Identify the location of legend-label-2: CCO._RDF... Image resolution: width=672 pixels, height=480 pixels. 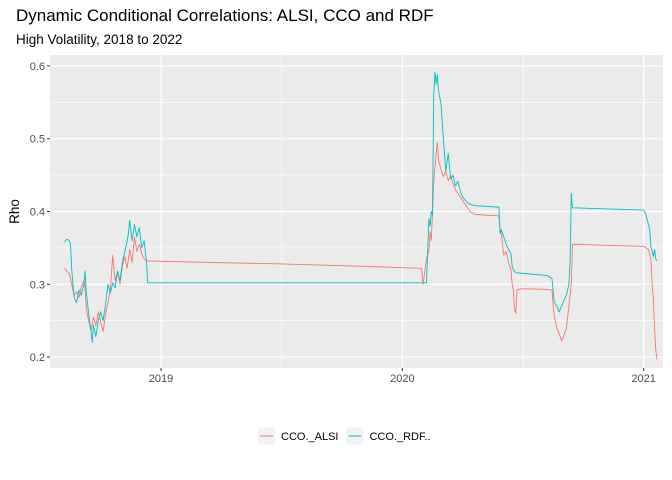
(399, 437).